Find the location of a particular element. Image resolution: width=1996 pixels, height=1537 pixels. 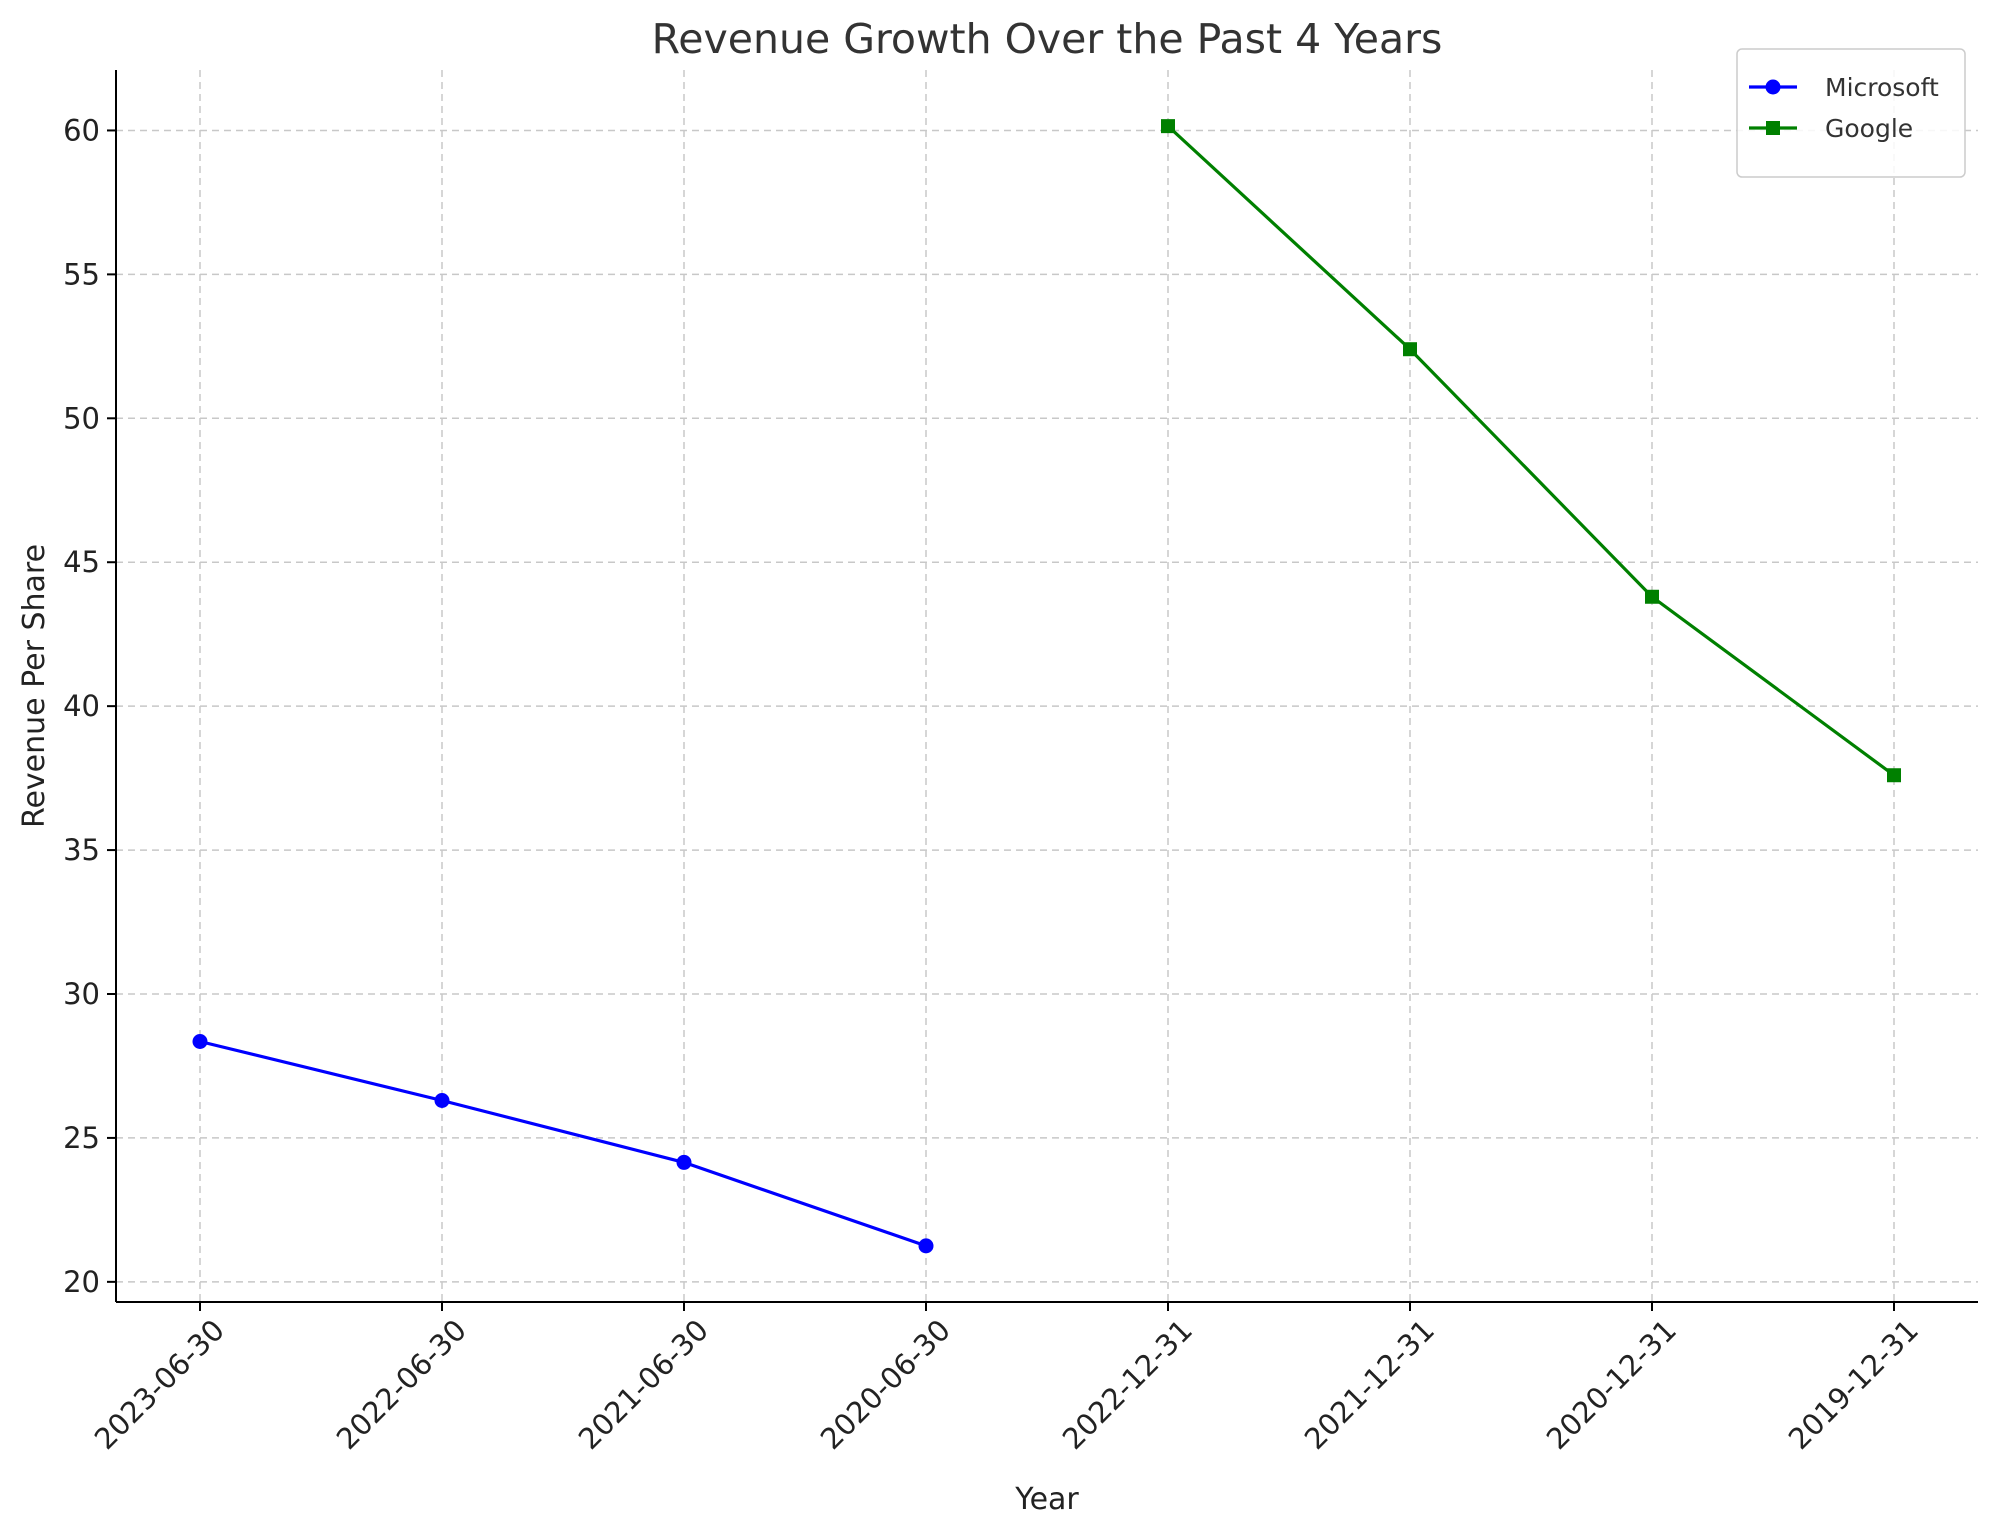

legend-marker-google is located at coordinates (1773, 128).